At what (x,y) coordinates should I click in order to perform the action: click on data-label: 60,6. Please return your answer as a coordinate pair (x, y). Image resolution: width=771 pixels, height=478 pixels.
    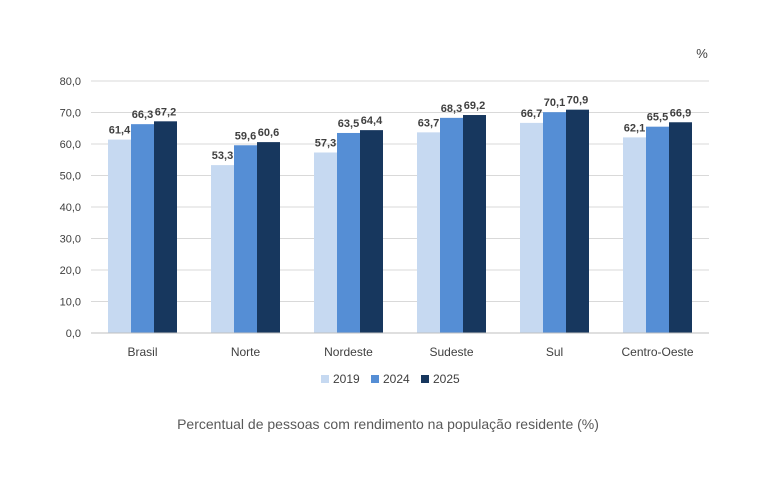
    Looking at the image, I should click on (268, 133).